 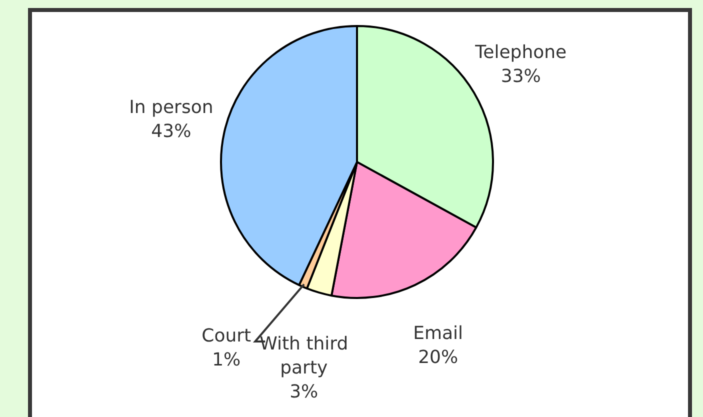 What do you see at coordinates (304, 392) in the screenshot?
I see `data-label: 3%` at bounding box center [304, 392].